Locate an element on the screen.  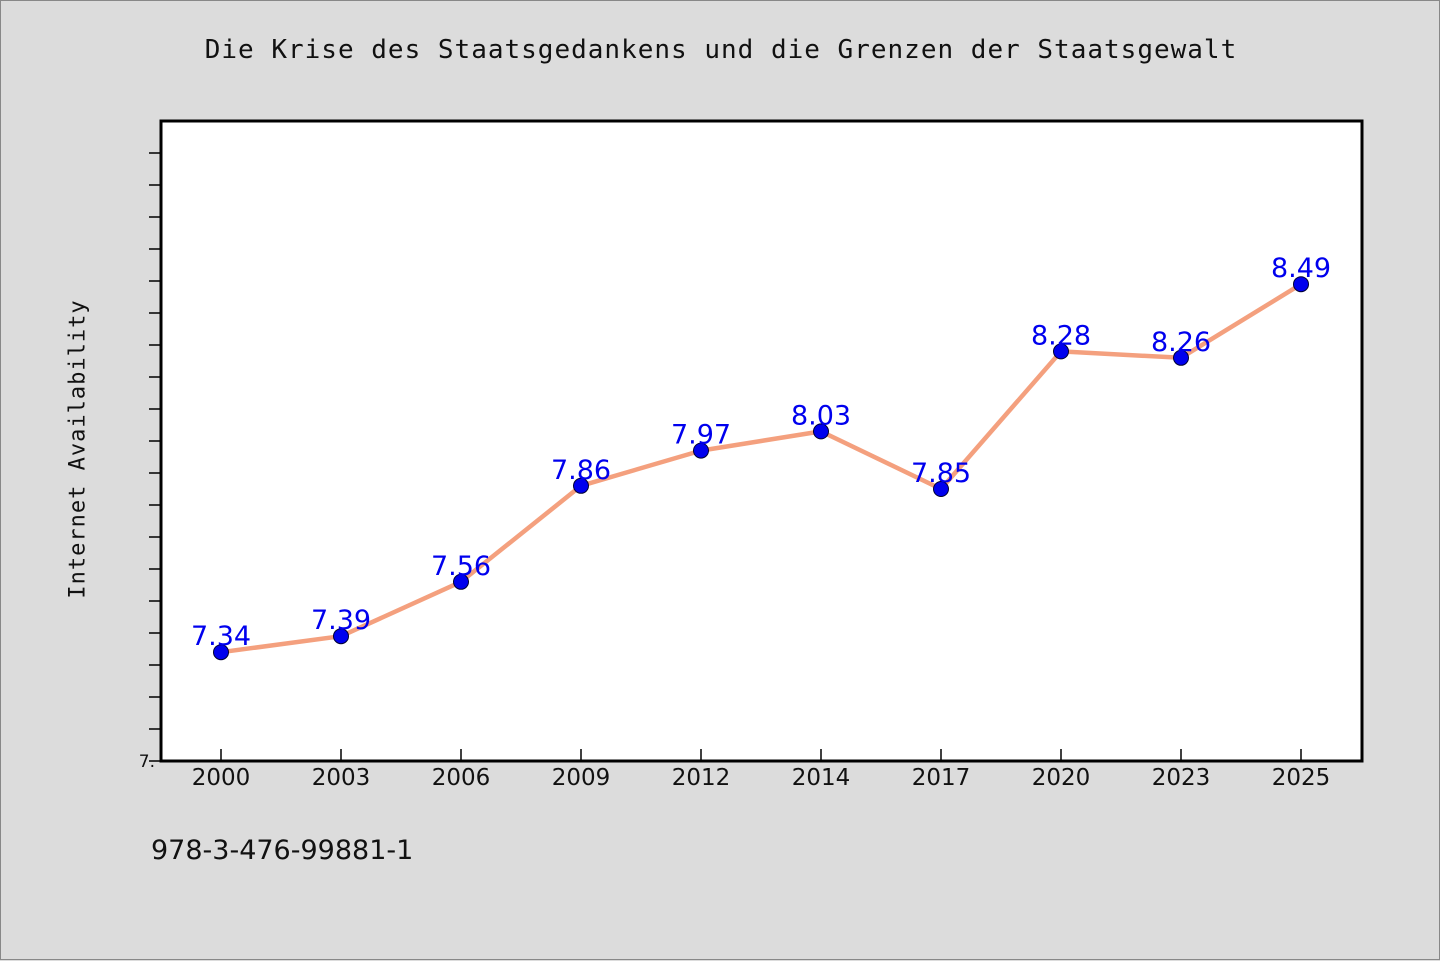
data-label: 7.97 is located at coordinates (701, 435).